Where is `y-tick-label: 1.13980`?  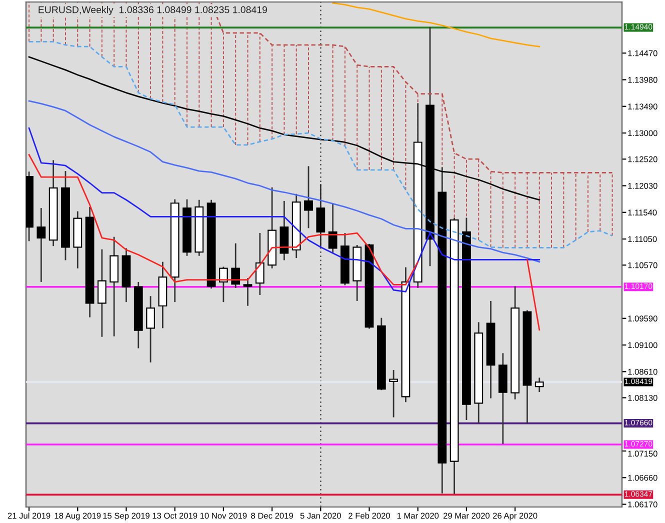 y-tick-label: 1.13980 is located at coordinates (643, 79).